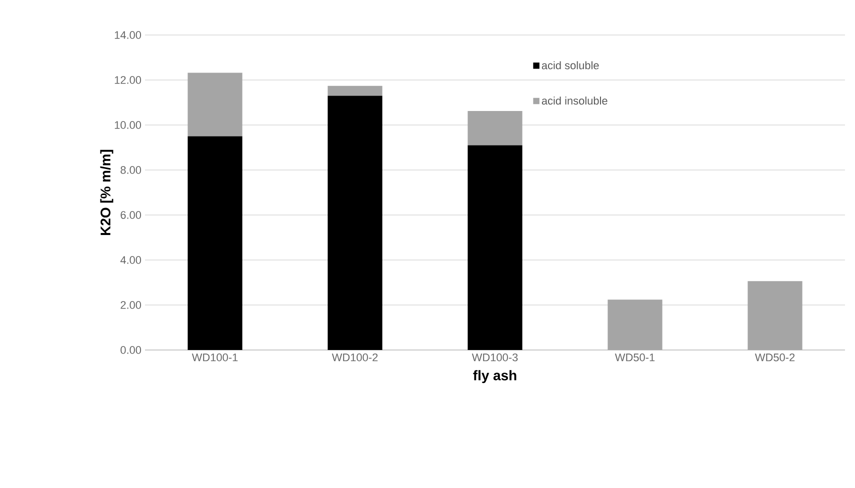 The image size is (855, 488). I want to click on x-tick-label: WD50-2, so click(774, 358).